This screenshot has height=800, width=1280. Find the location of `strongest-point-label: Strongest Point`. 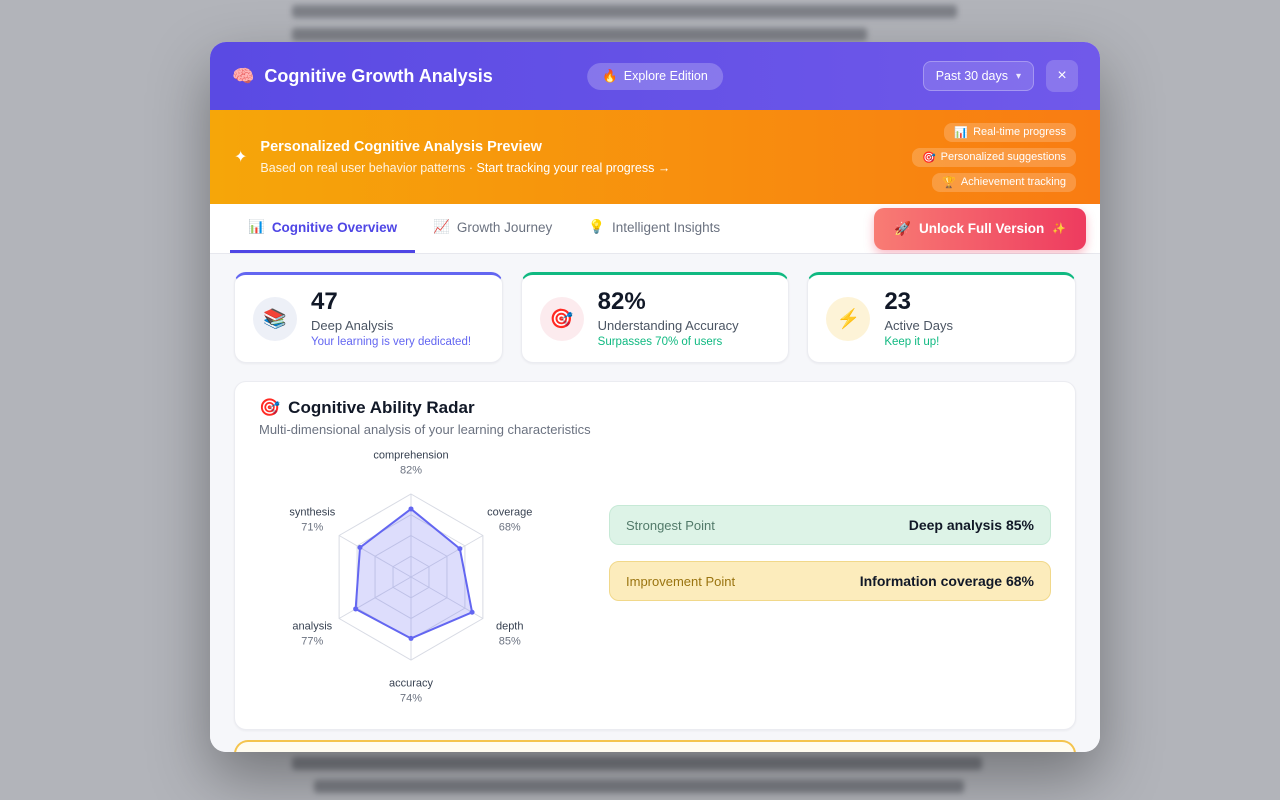

strongest-point-label: Strongest Point is located at coordinates (670, 525).